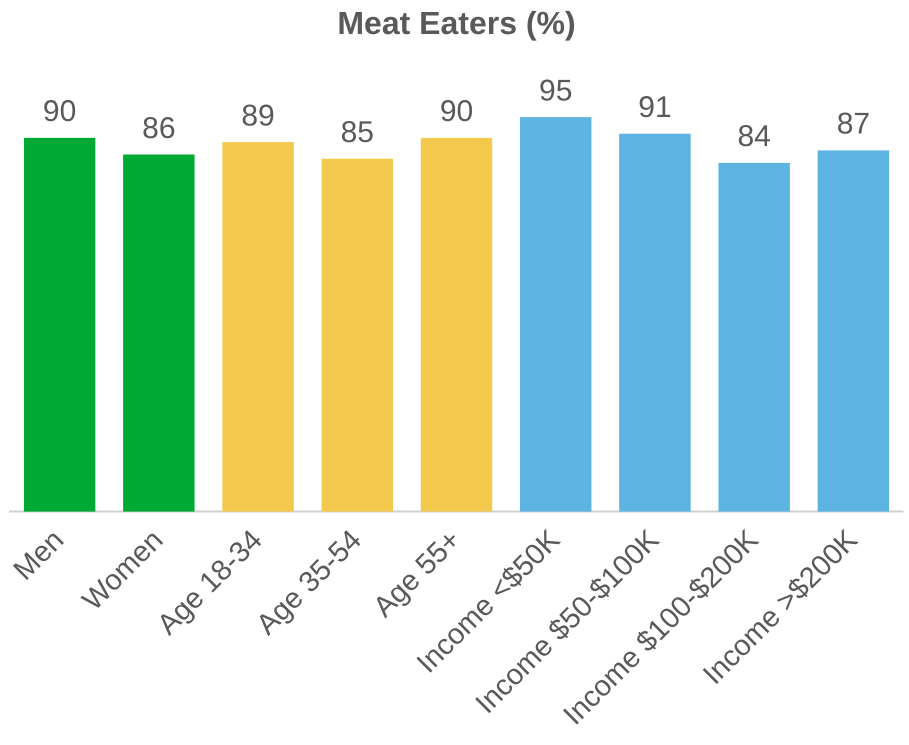 This screenshot has width=909, height=745. I want to click on x-tick-label: Men, so click(39, 555).